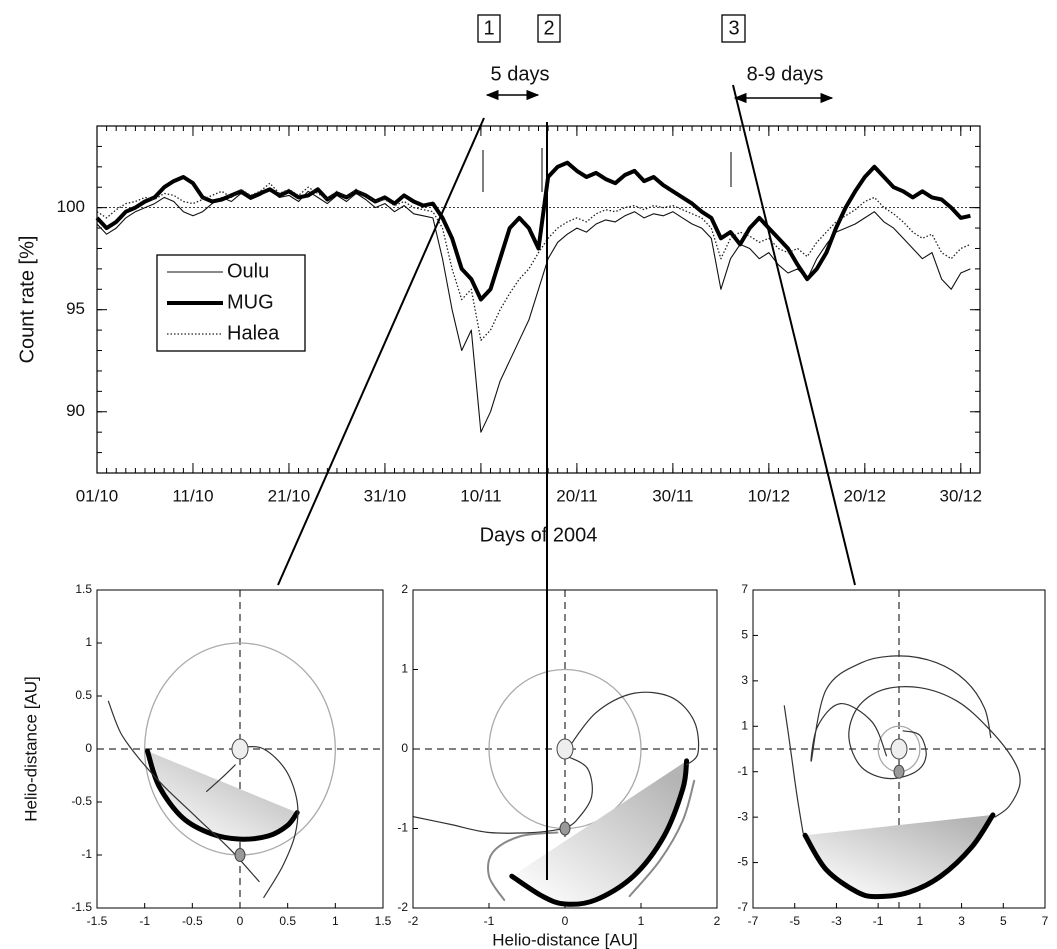  I want to click on y-tick-label: 0.5, so click(83, 695).